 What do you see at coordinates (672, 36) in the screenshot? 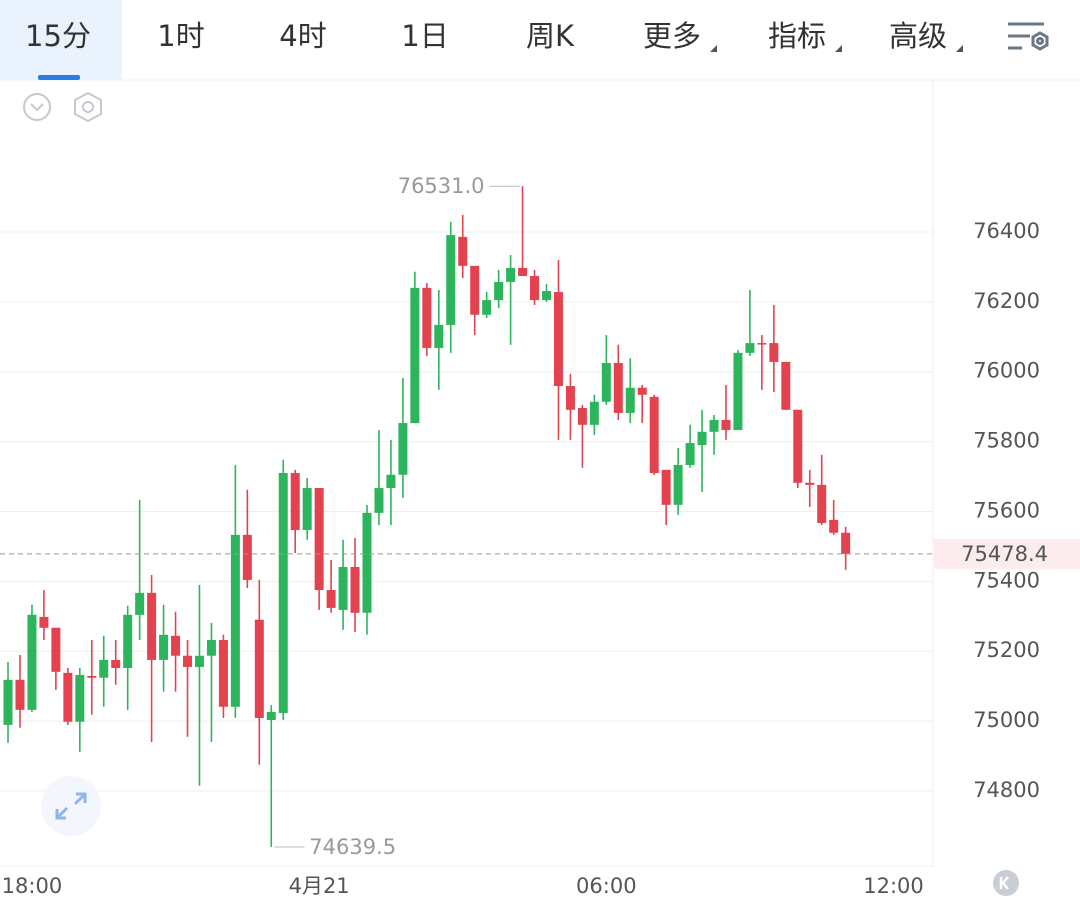
I see `tab: 更多` at bounding box center [672, 36].